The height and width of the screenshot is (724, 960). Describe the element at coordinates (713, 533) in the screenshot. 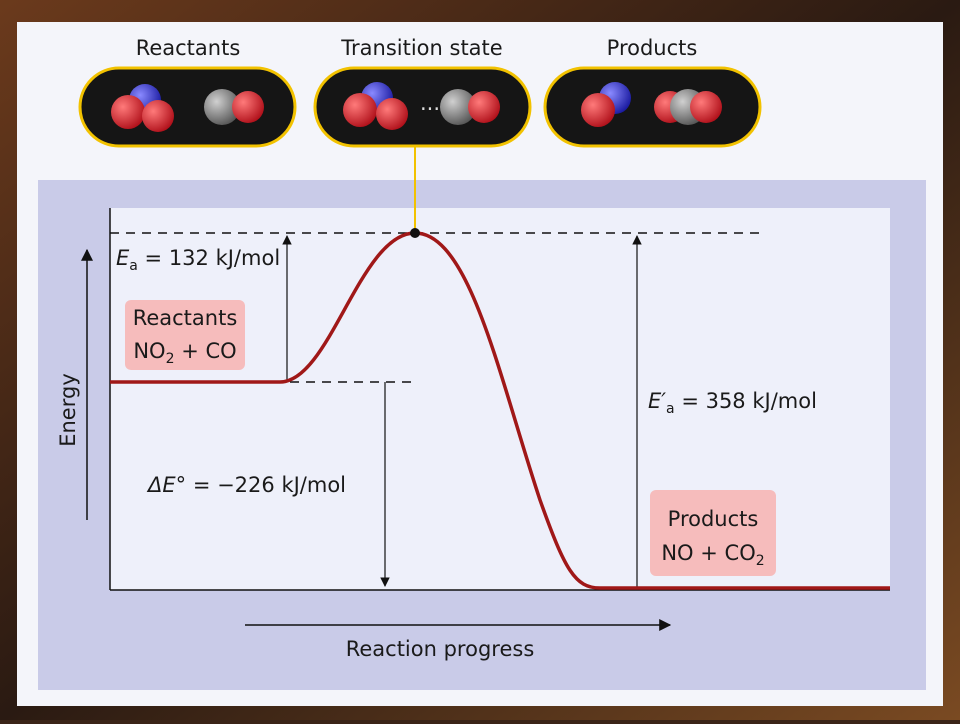

I see `products-box` at that location.